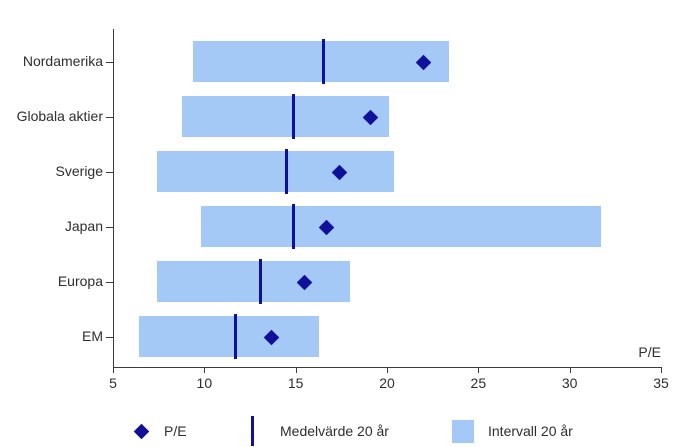 The height and width of the screenshot is (447, 678). Describe the element at coordinates (569, 383) in the screenshot. I see `x-tick-label: 30` at that location.